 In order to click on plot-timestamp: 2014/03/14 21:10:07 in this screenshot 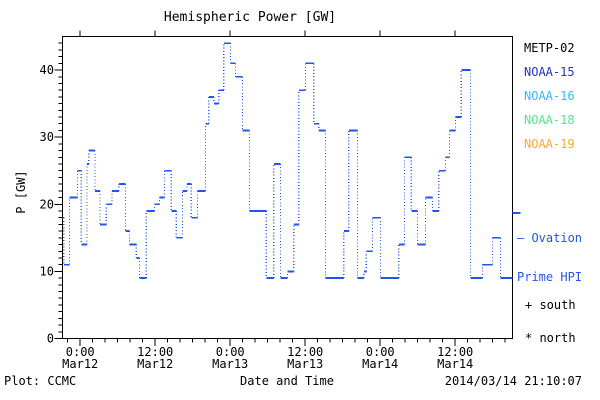, I will do `click(513, 381)`.